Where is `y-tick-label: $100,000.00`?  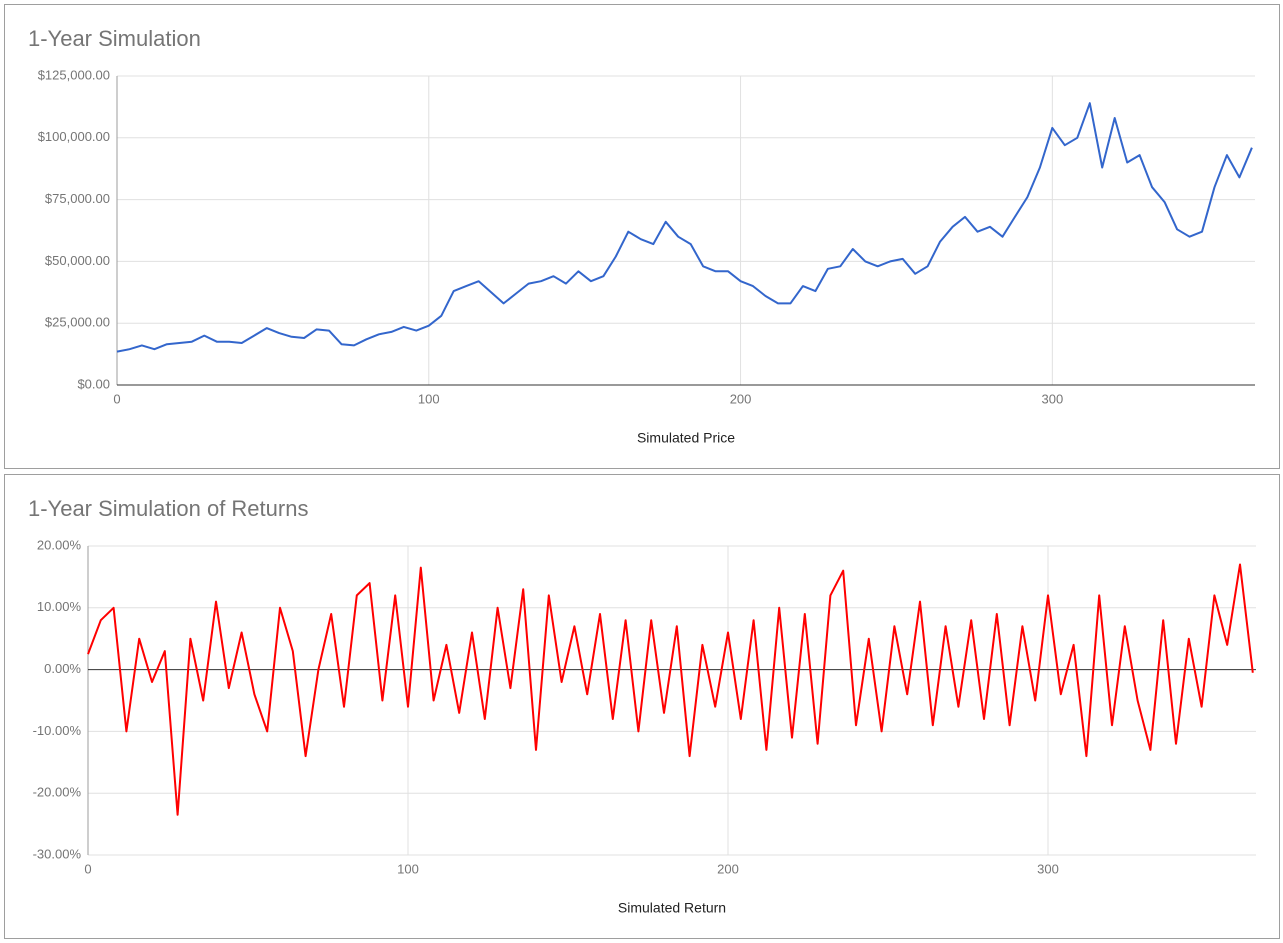 y-tick-label: $100,000.00 is located at coordinates (74, 136).